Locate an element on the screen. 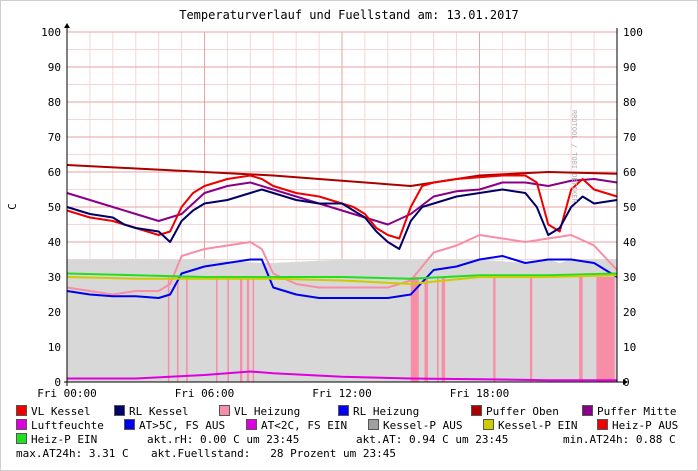 Image resolution: width=698 pixels, height=471 pixels. legend-item: AT>5C, FS AUS is located at coordinates (174, 425).